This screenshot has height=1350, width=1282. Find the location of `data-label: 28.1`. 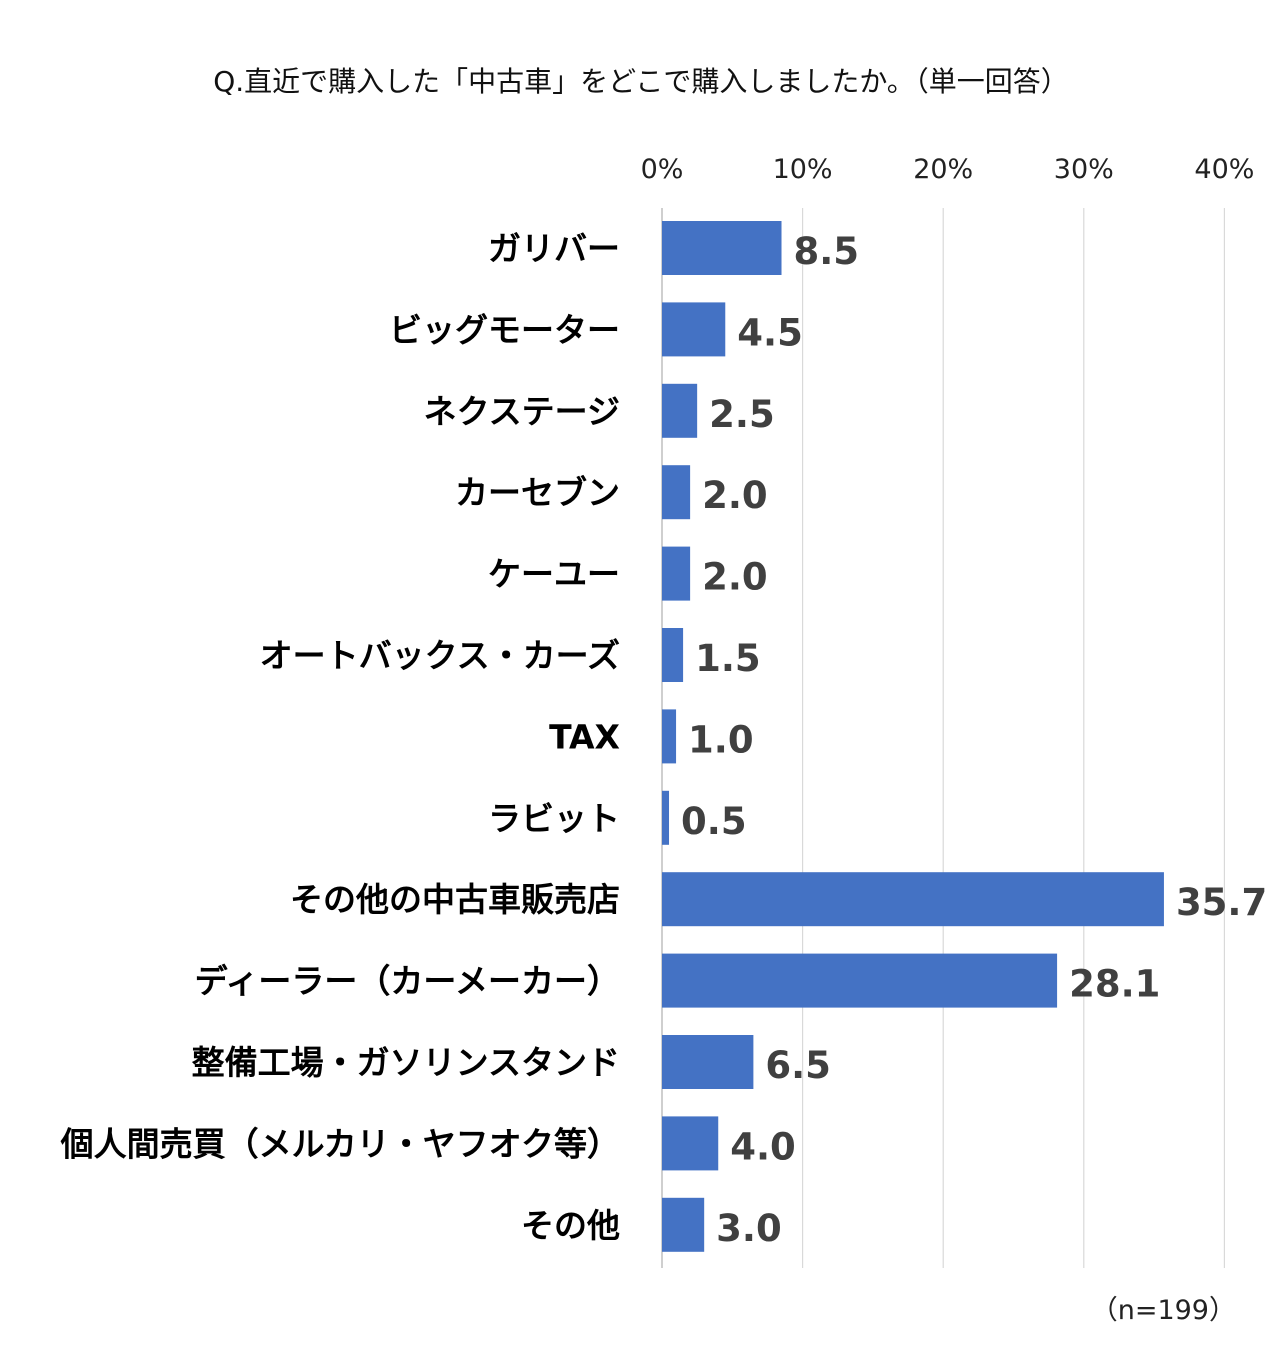

data-label: 28.1 is located at coordinates (1114, 984).